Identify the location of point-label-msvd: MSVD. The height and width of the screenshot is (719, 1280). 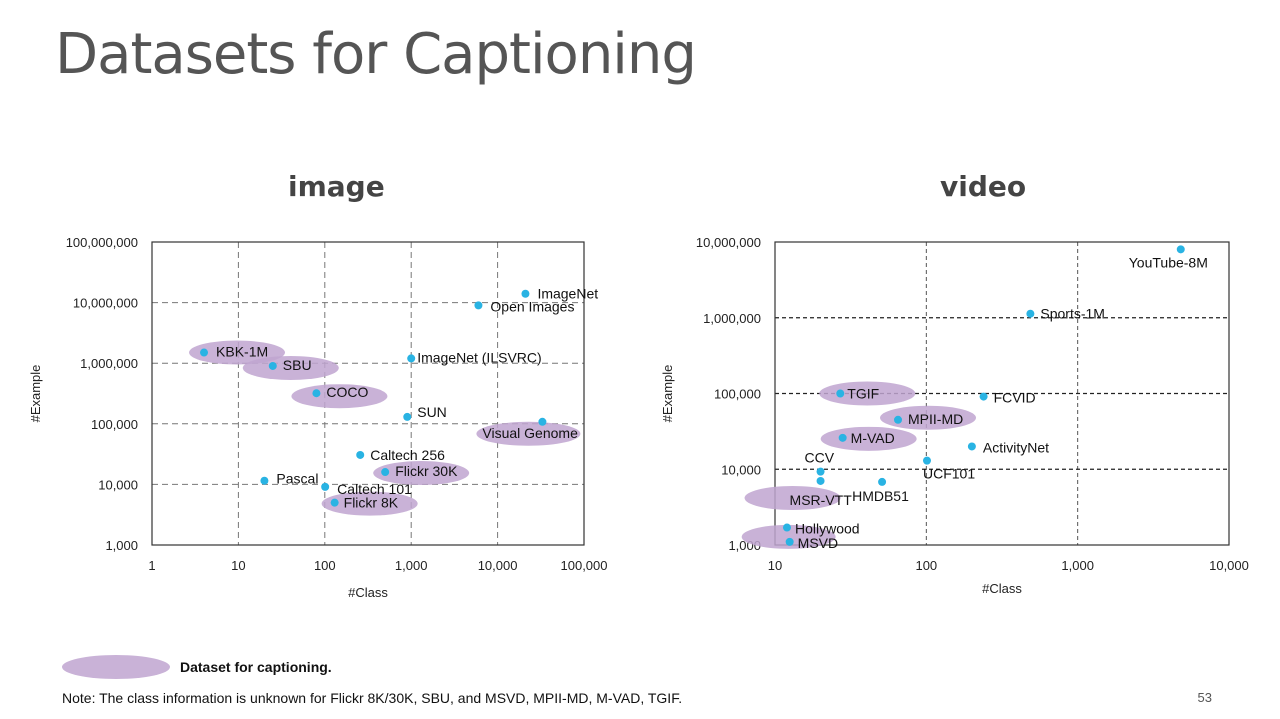
(818, 543).